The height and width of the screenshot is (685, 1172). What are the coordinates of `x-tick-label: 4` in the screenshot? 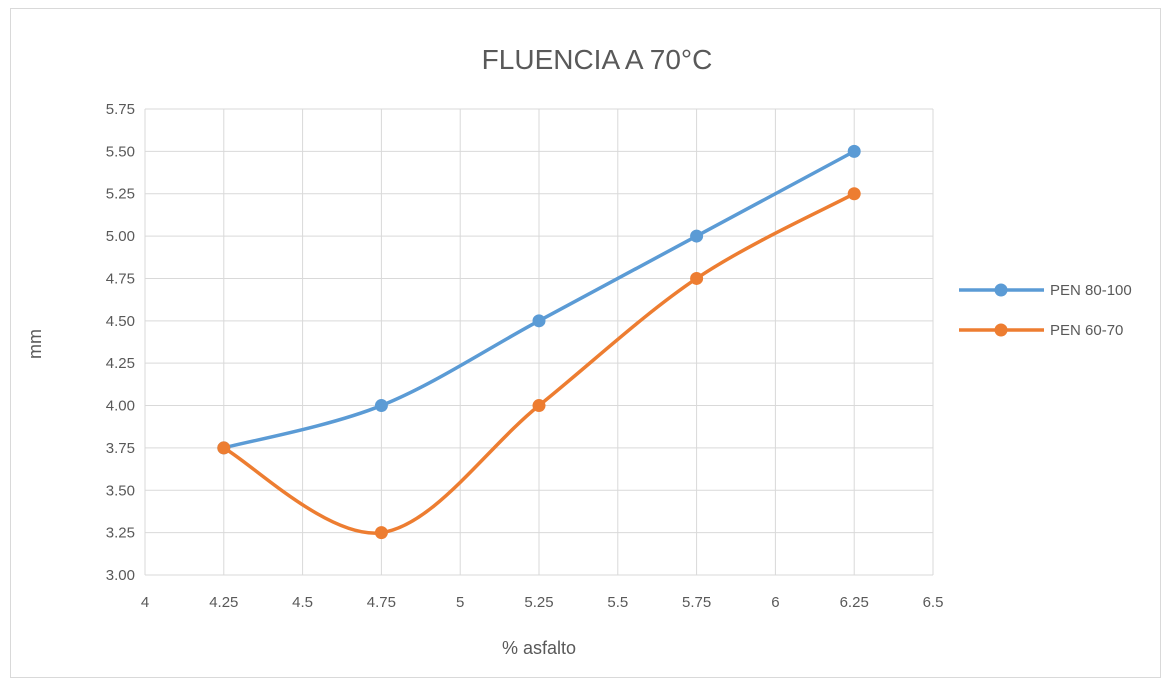 It's located at (145, 602).